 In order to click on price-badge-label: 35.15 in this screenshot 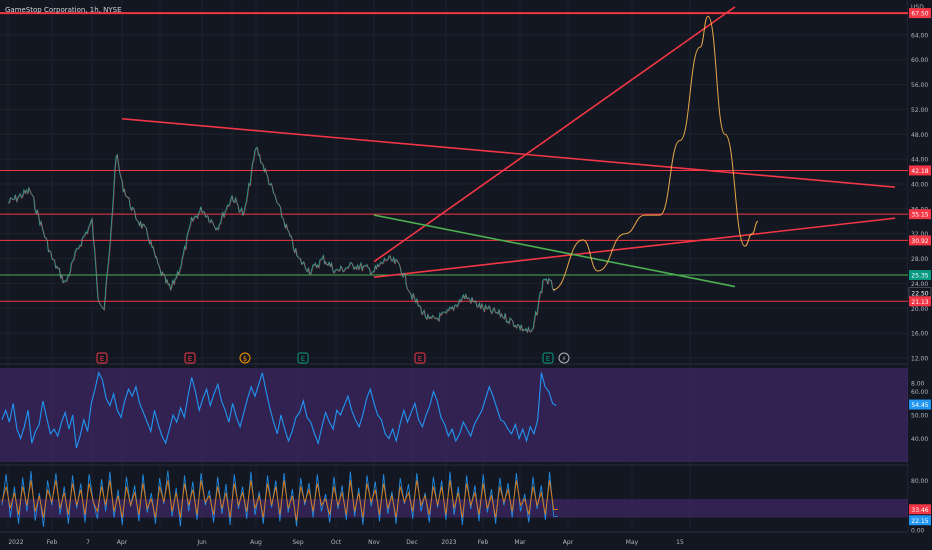, I will do `click(919, 215)`.